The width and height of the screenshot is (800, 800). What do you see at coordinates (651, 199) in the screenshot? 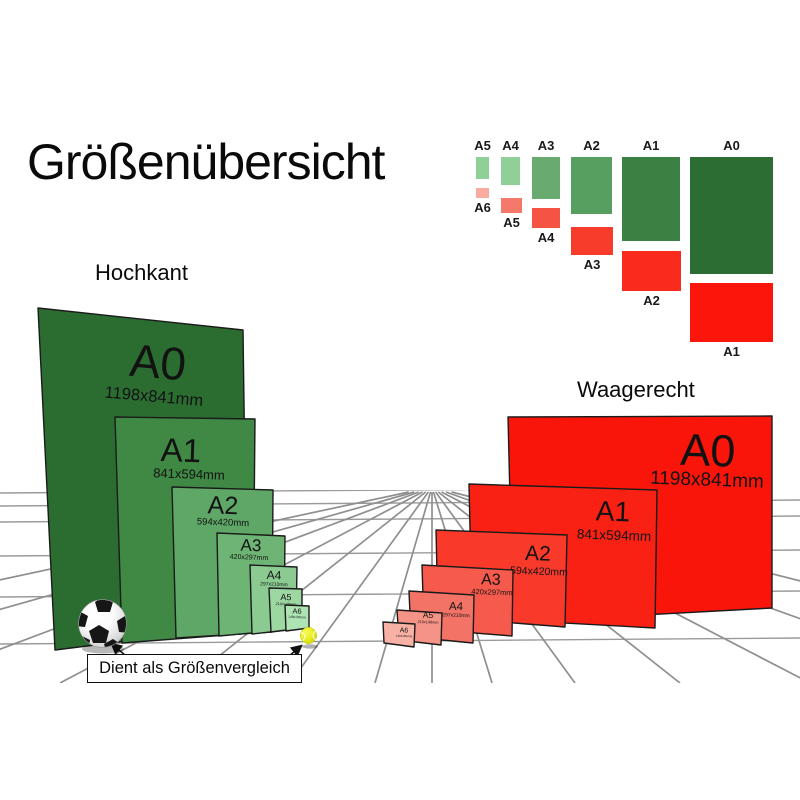
I see `chart-green-rect-a1` at bounding box center [651, 199].